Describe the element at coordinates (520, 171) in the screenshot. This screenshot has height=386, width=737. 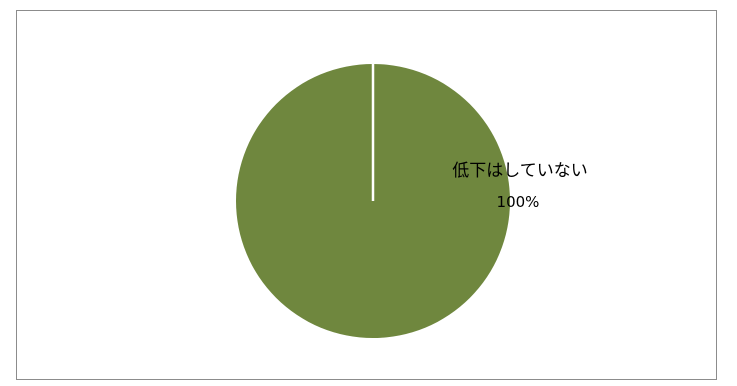
I see `slice-category-label: 低下はしていない` at that location.